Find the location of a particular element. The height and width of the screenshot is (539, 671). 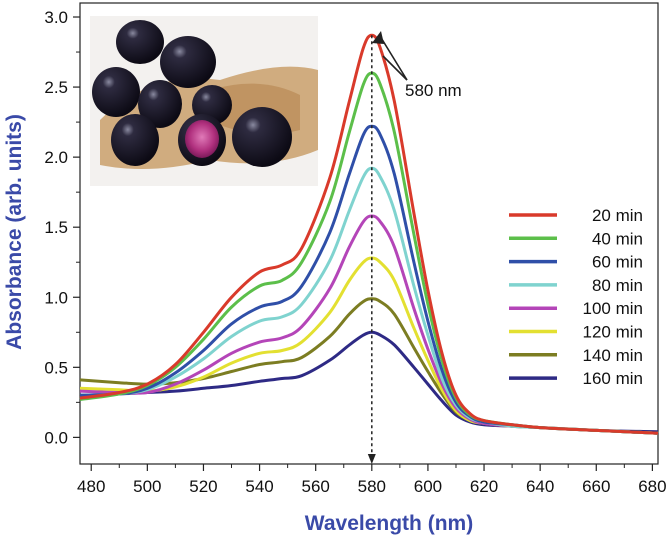

y-tick-label: 2.0 is located at coordinates (56, 157).